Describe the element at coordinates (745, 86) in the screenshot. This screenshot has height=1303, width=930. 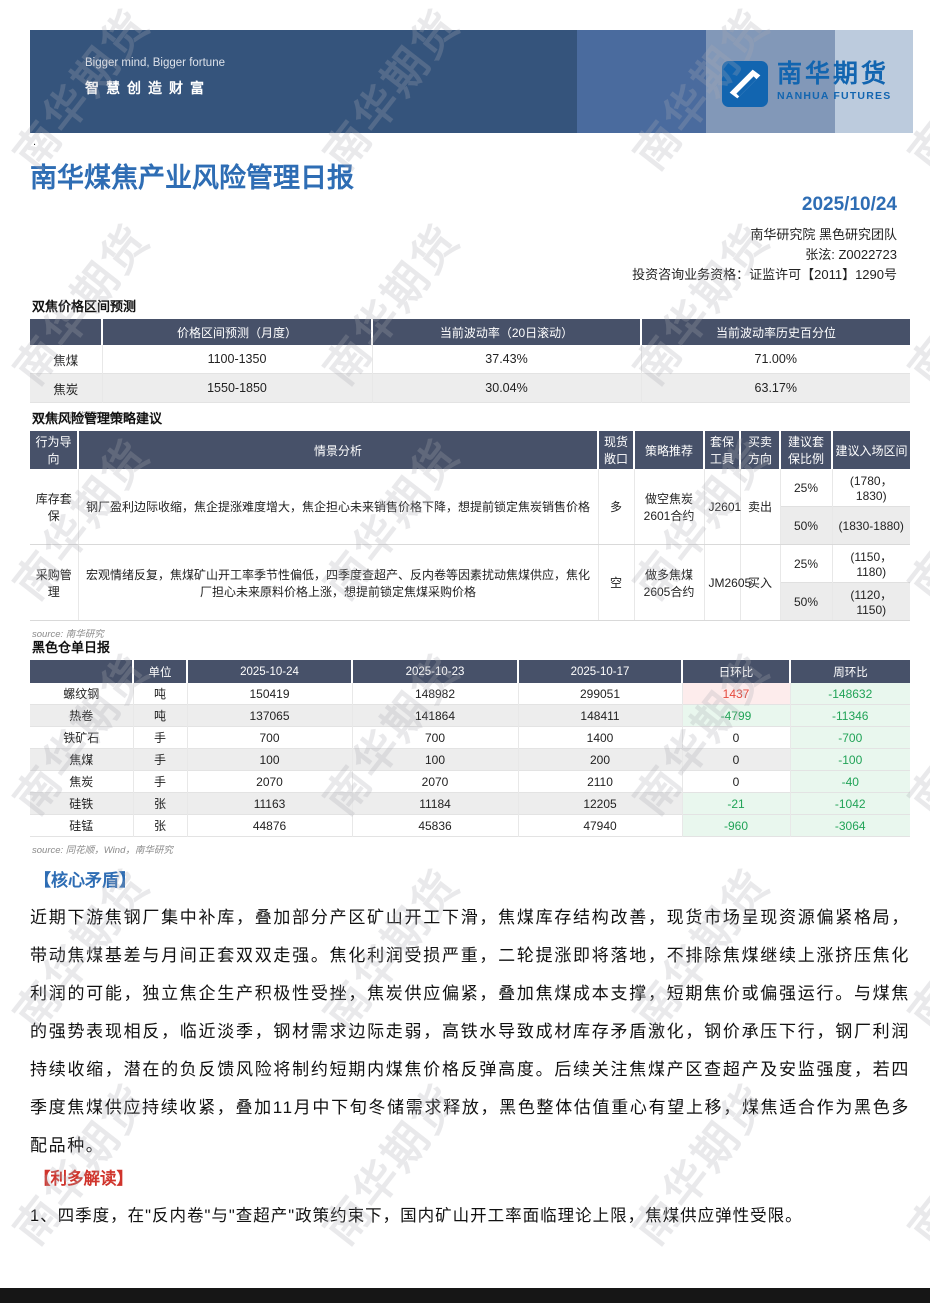
I see `nanhua-logo-icon` at that location.